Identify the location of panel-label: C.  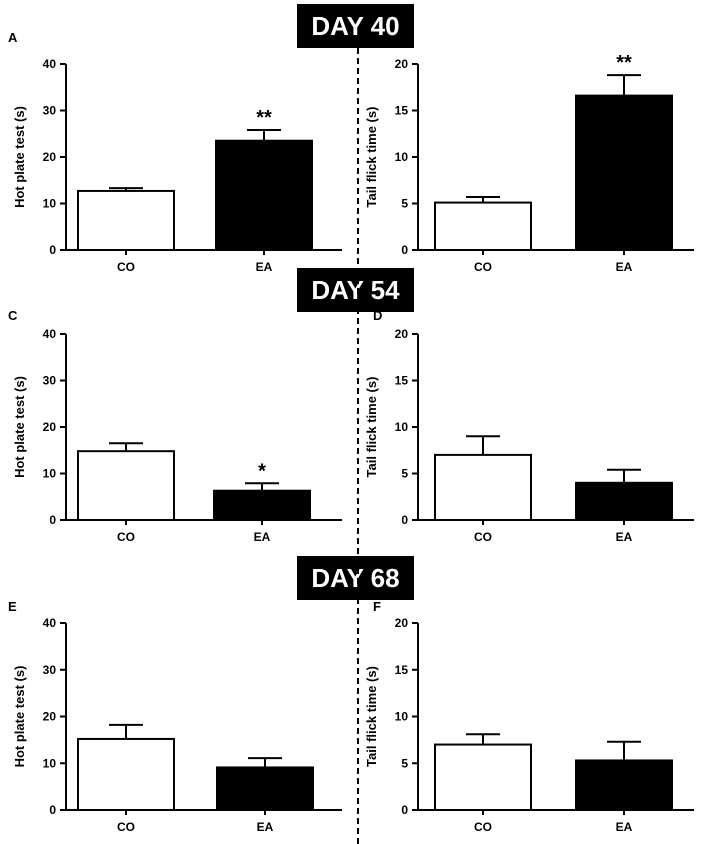
(13, 315).